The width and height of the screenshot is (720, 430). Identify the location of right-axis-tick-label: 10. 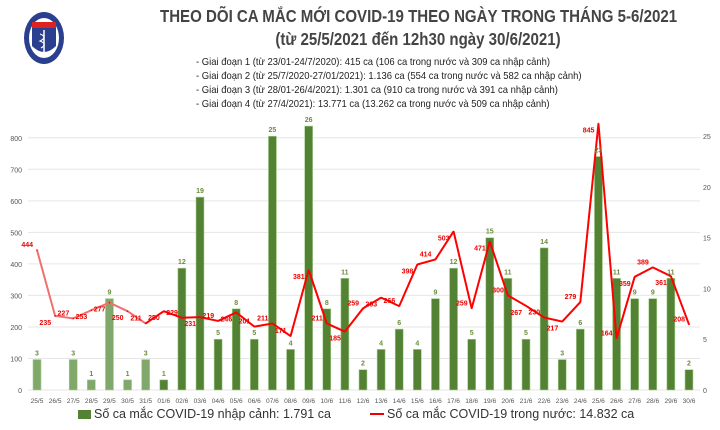
(707, 289).